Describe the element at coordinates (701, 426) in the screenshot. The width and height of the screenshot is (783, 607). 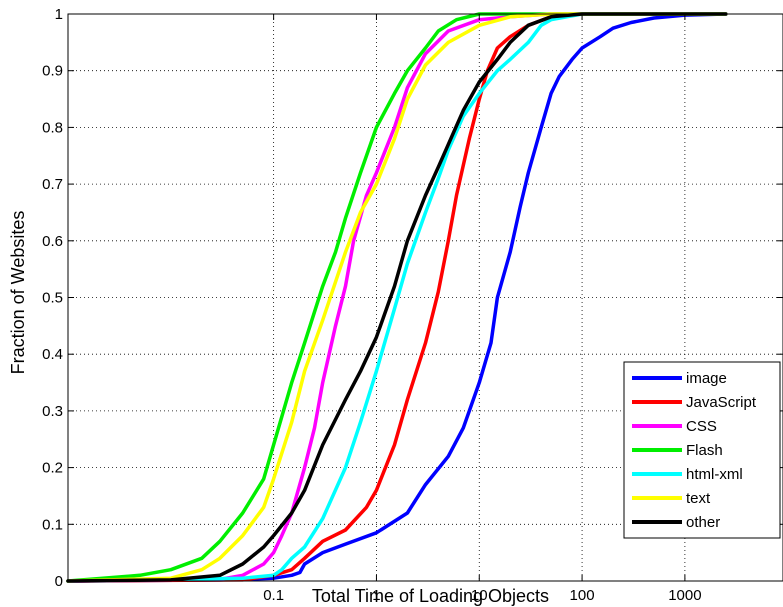
I see `legend-label-css: CSS` at that location.